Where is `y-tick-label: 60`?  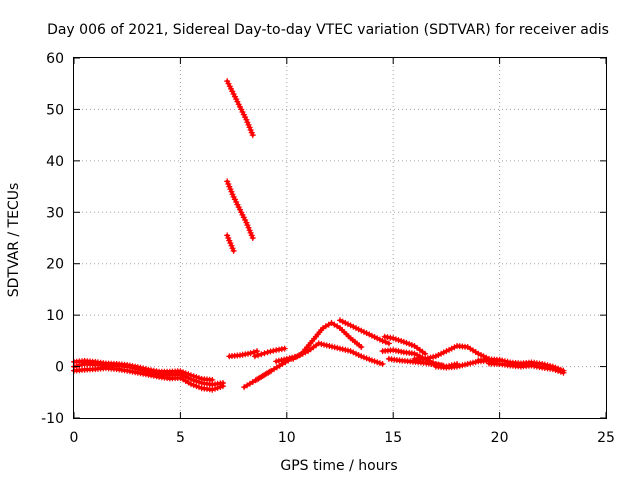 y-tick-label: 60 is located at coordinates (55, 59).